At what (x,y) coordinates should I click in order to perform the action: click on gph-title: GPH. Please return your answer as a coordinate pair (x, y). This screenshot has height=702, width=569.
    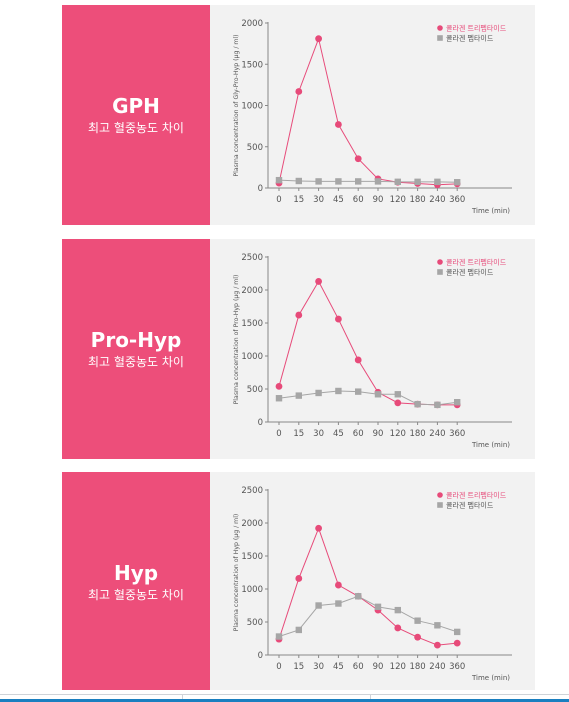
    Looking at the image, I should click on (136, 106).